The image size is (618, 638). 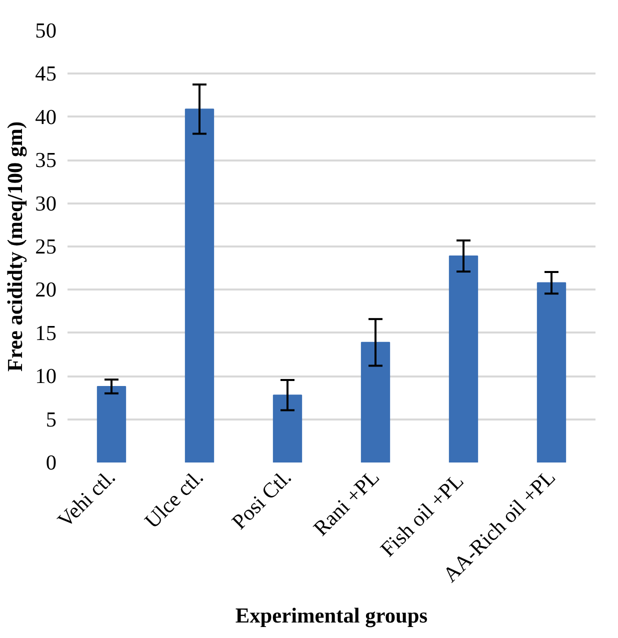 What do you see at coordinates (45, 116) in the screenshot?
I see `y-tick-label: 40` at bounding box center [45, 116].